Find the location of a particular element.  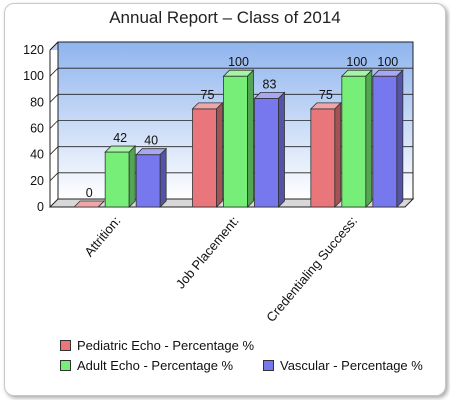

y-tick-label: 60 is located at coordinates (37, 129).